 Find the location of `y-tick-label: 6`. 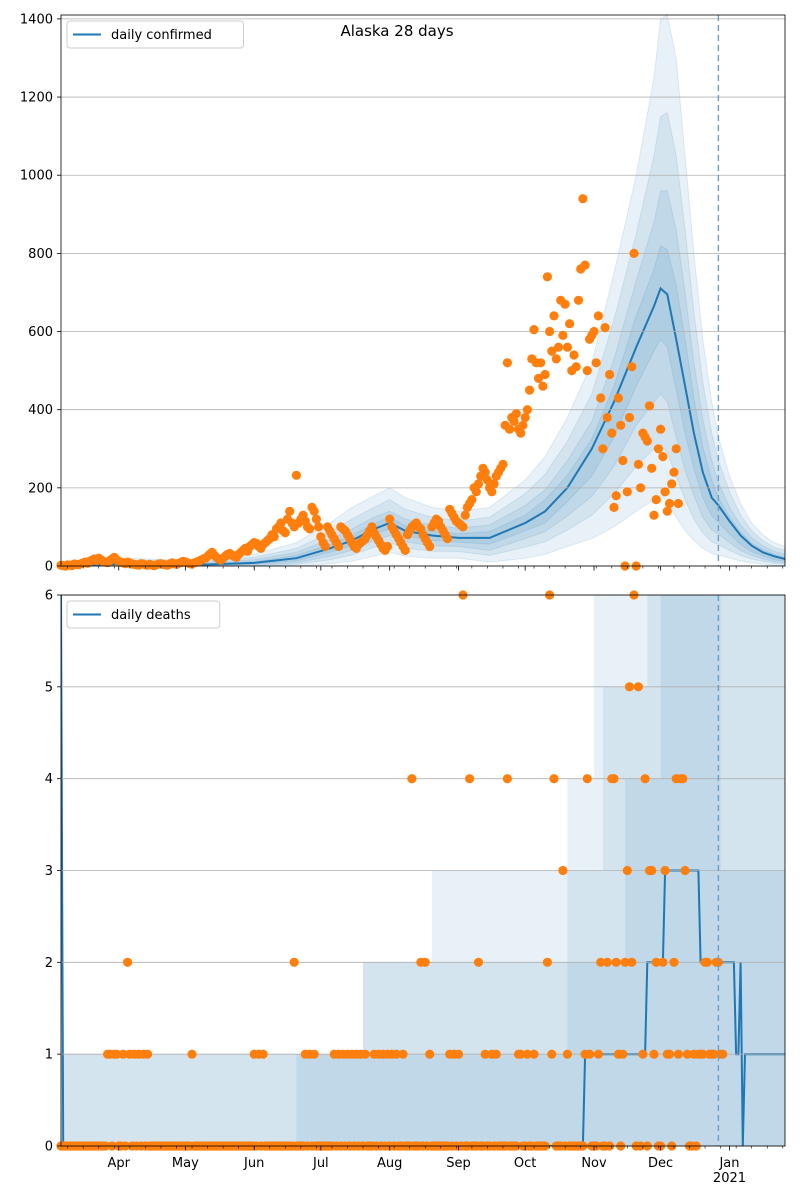

y-tick-label: 6 is located at coordinates (49, 596).